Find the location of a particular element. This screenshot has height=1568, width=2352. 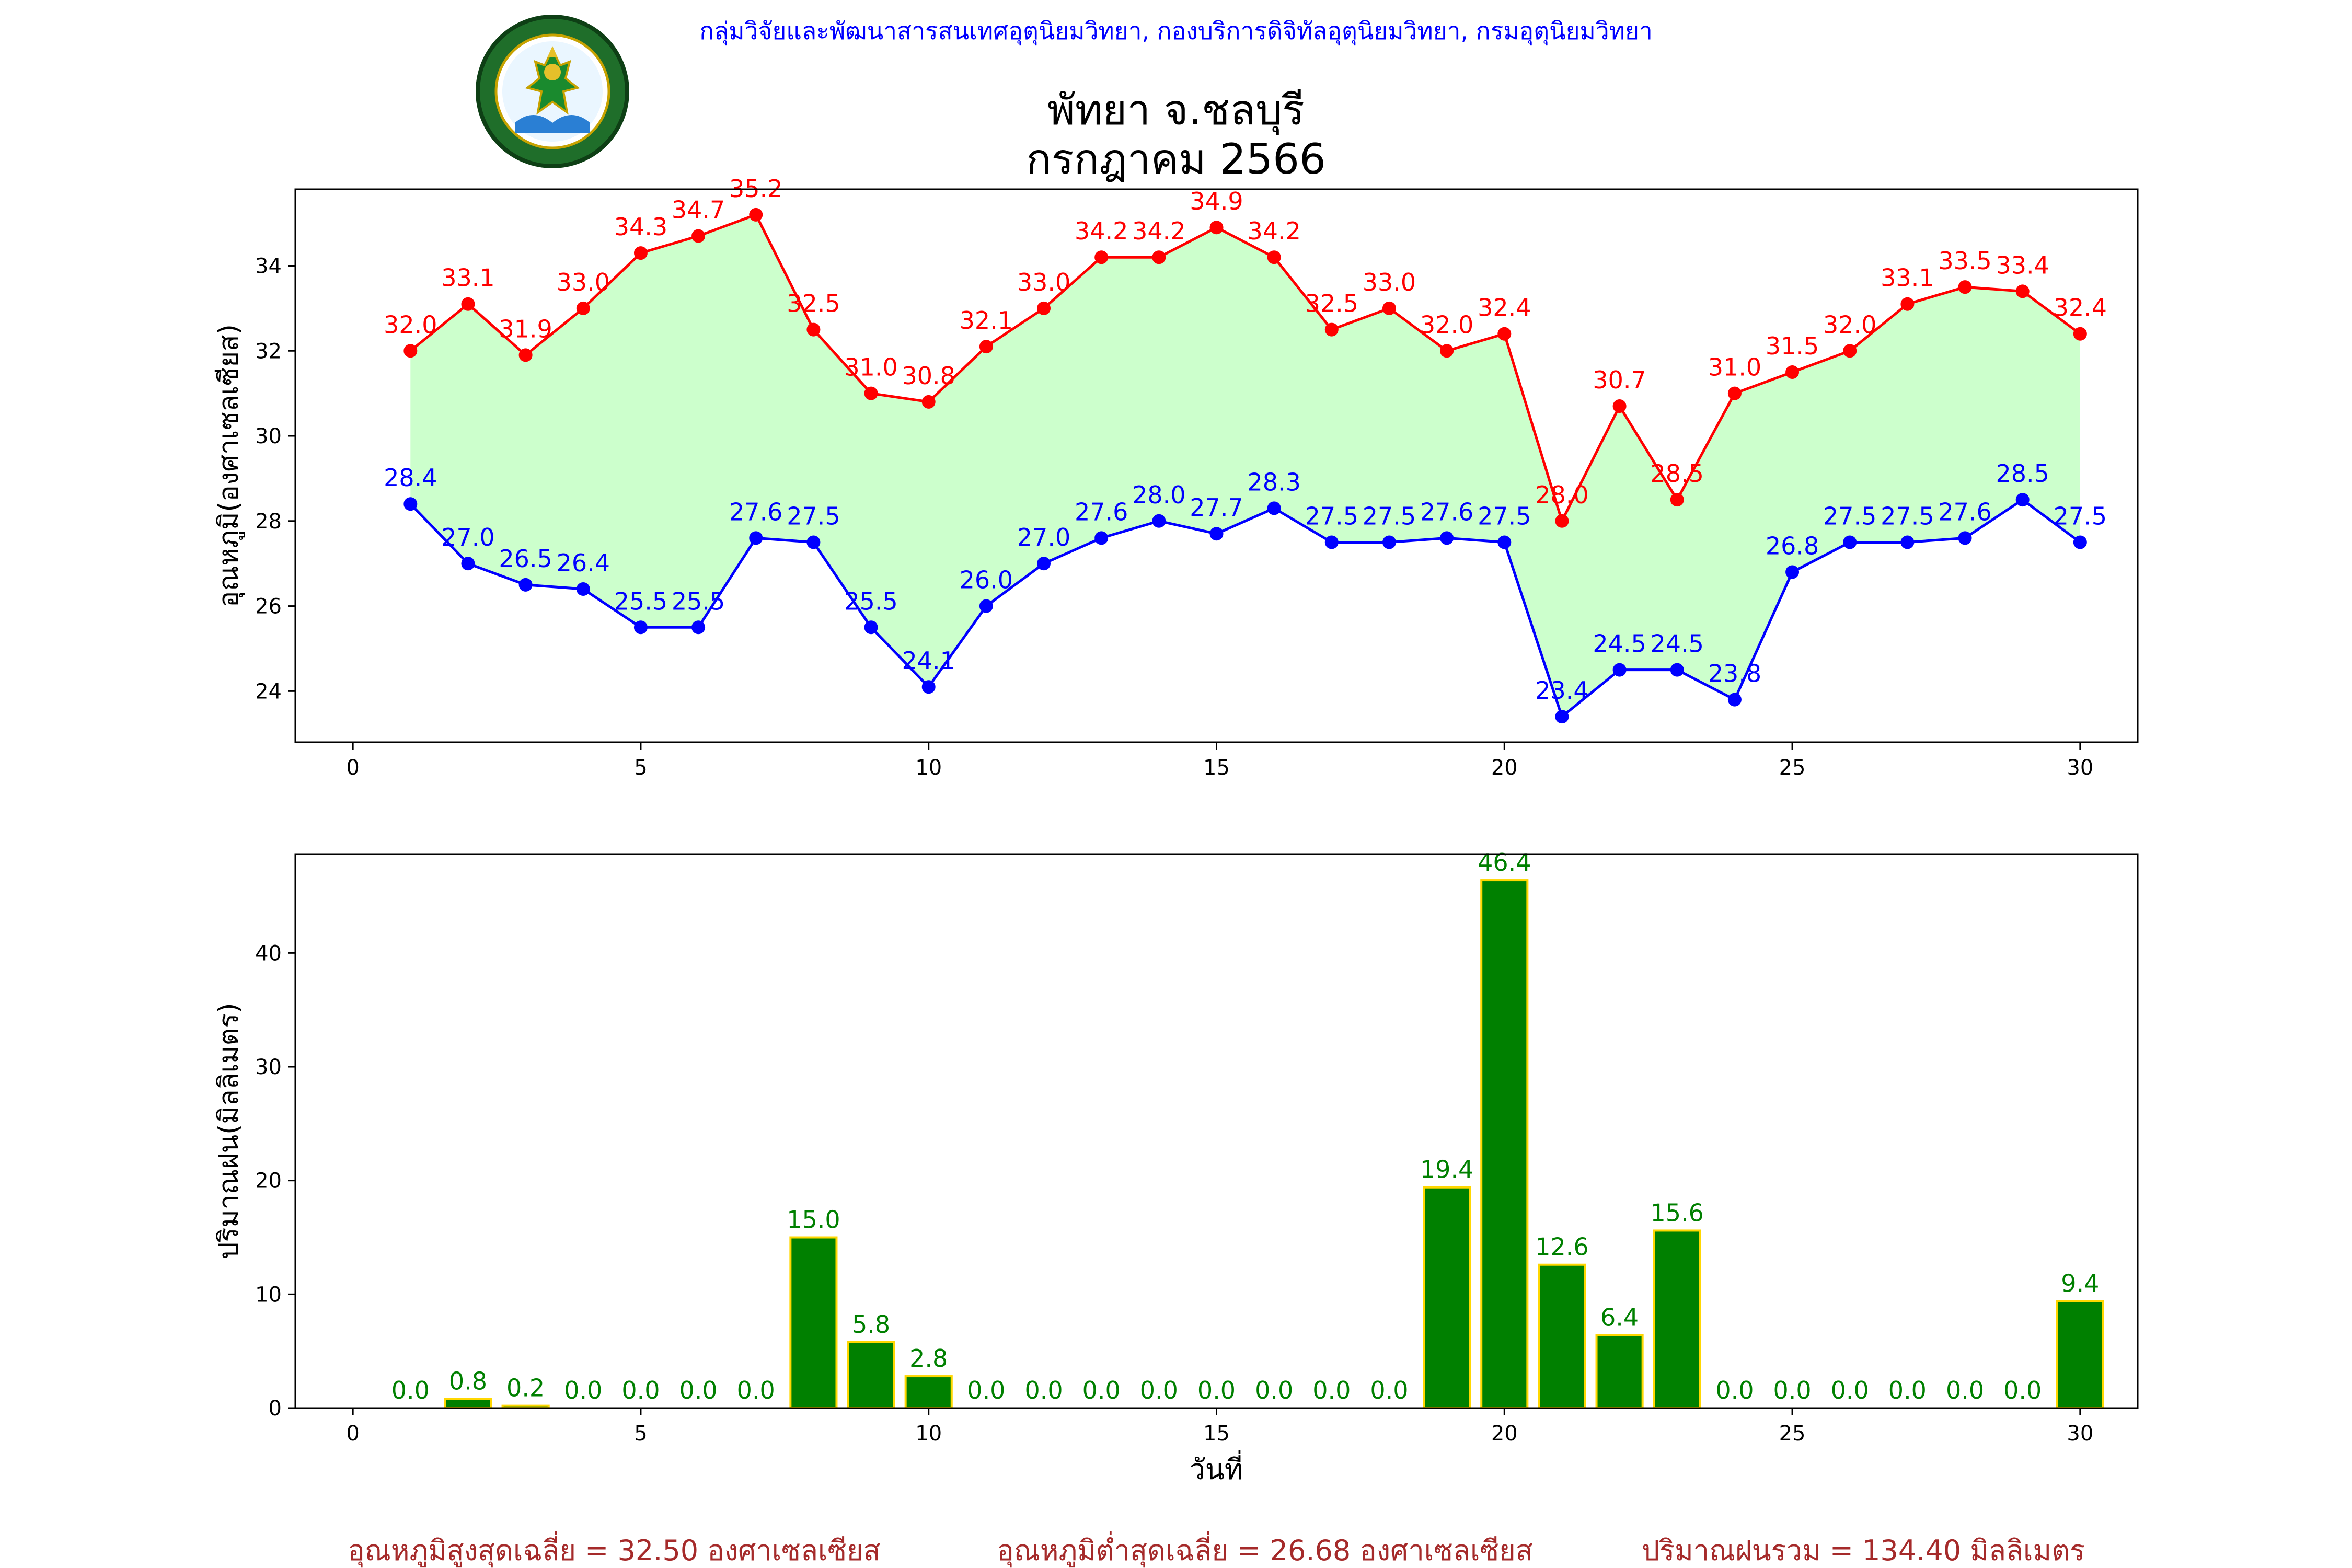

rainfall-y-tick-label: 10 is located at coordinates (268, 1295).